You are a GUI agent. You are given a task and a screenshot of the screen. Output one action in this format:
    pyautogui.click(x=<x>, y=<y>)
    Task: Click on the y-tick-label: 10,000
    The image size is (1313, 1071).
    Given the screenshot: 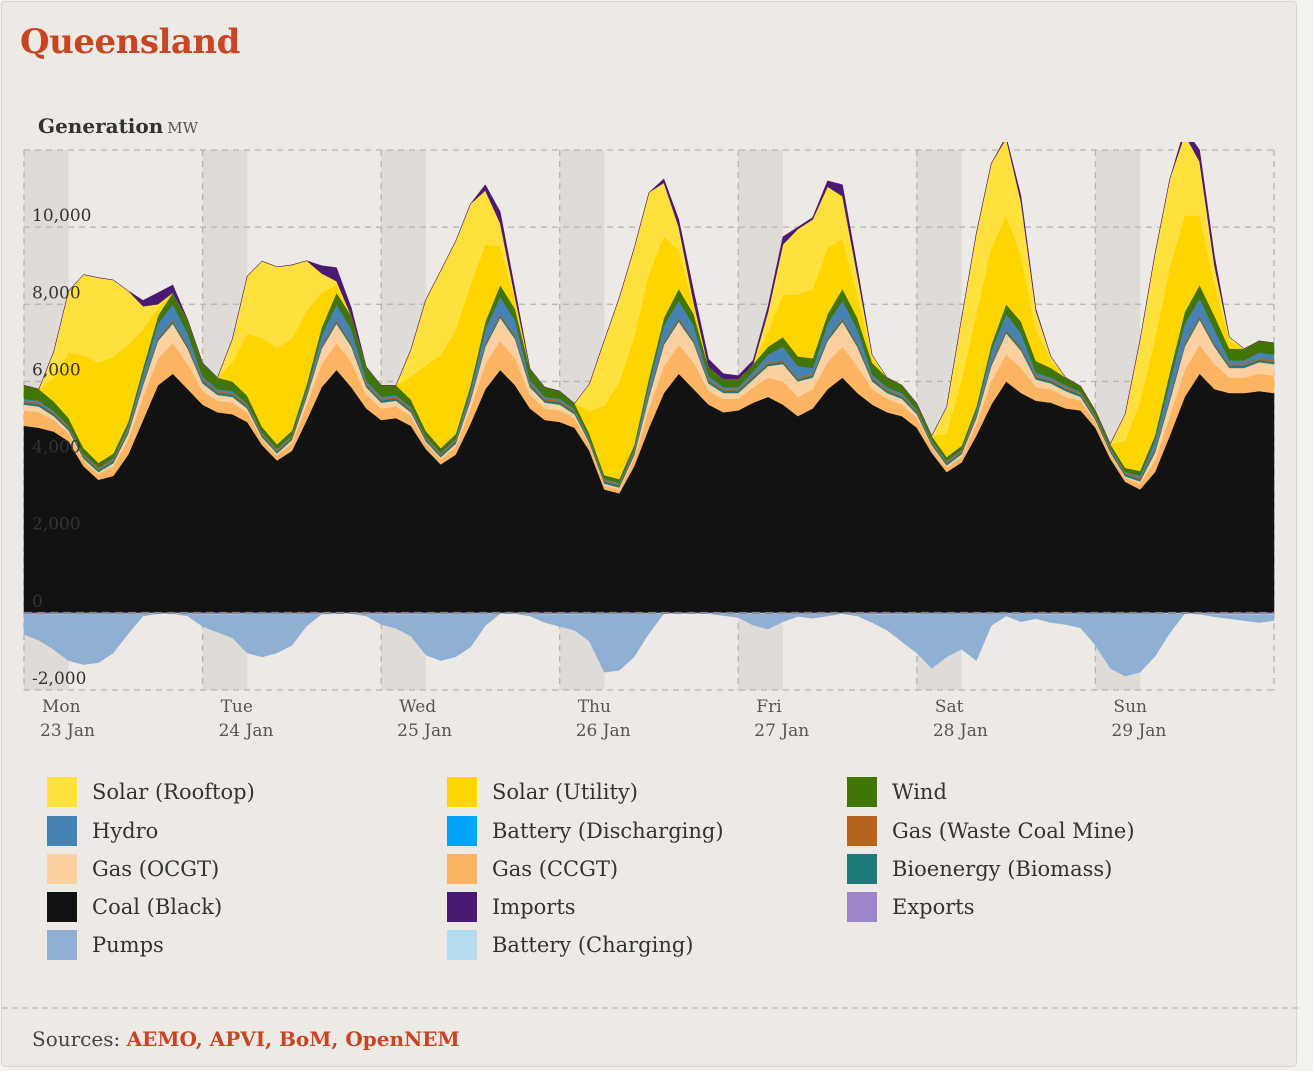 What is the action you would take?
    pyautogui.click(x=61, y=216)
    